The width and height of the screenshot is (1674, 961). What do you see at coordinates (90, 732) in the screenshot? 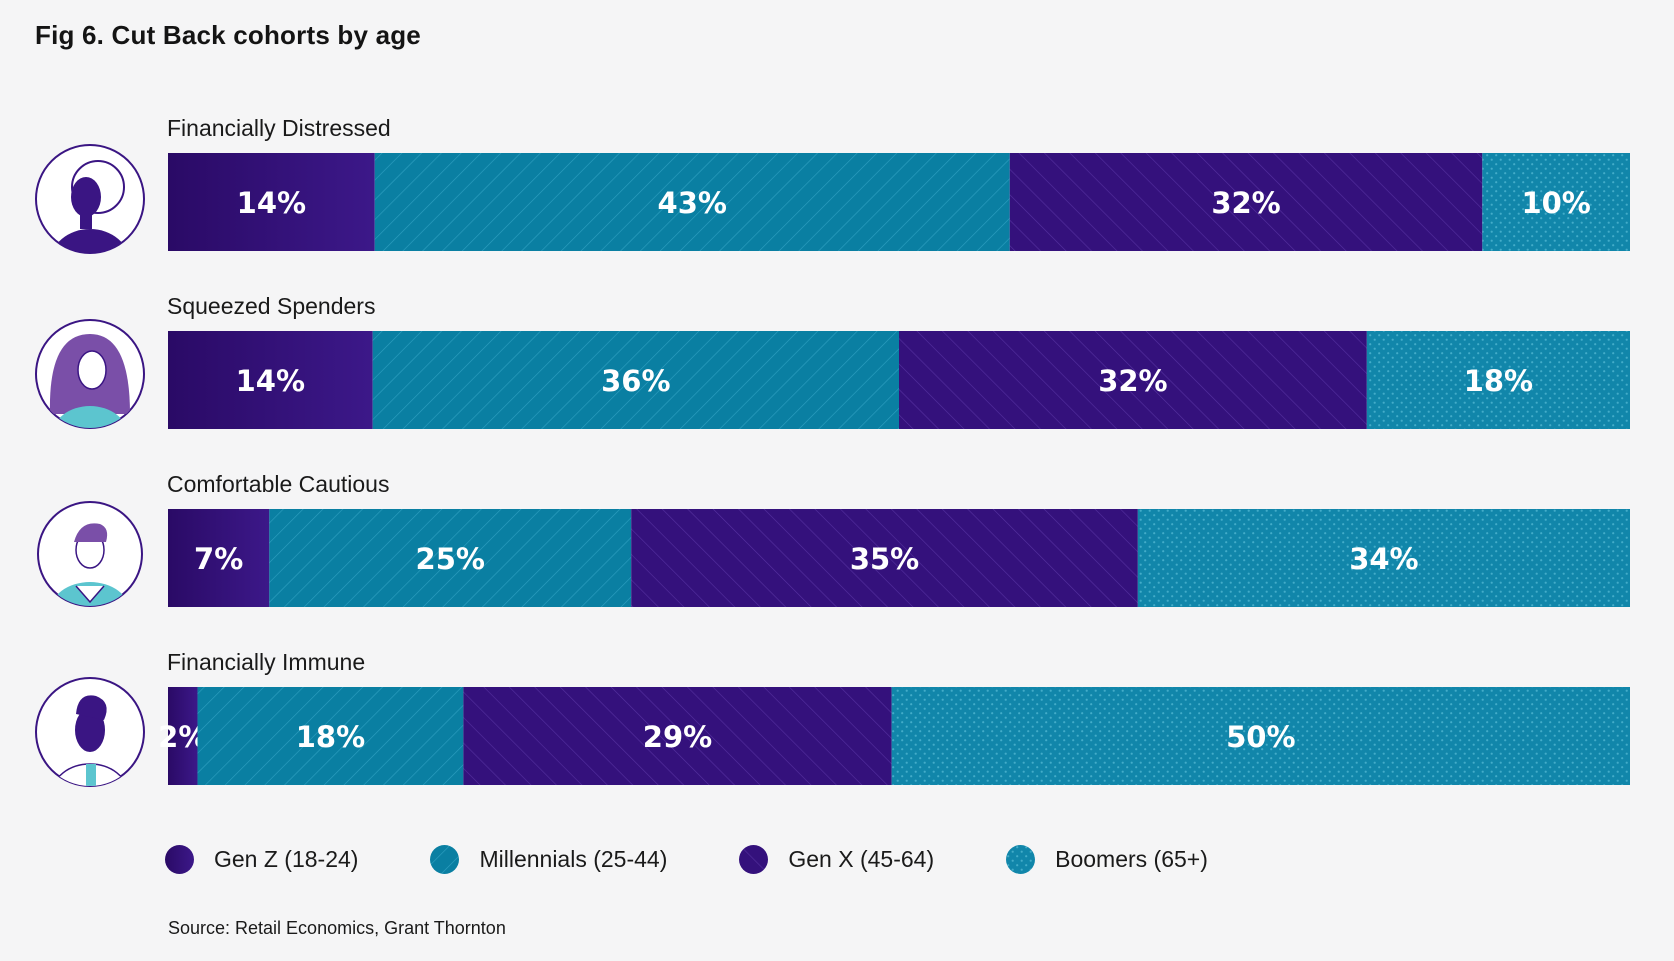
I see `man-beard-icon` at bounding box center [90, 732].